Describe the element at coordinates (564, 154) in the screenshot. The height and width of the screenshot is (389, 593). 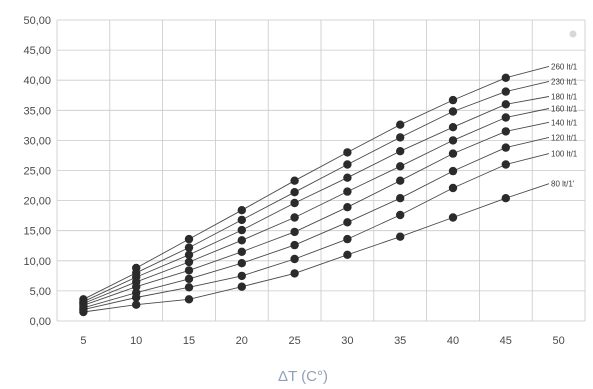
I see `series-label: 100 lt/1` at that location.